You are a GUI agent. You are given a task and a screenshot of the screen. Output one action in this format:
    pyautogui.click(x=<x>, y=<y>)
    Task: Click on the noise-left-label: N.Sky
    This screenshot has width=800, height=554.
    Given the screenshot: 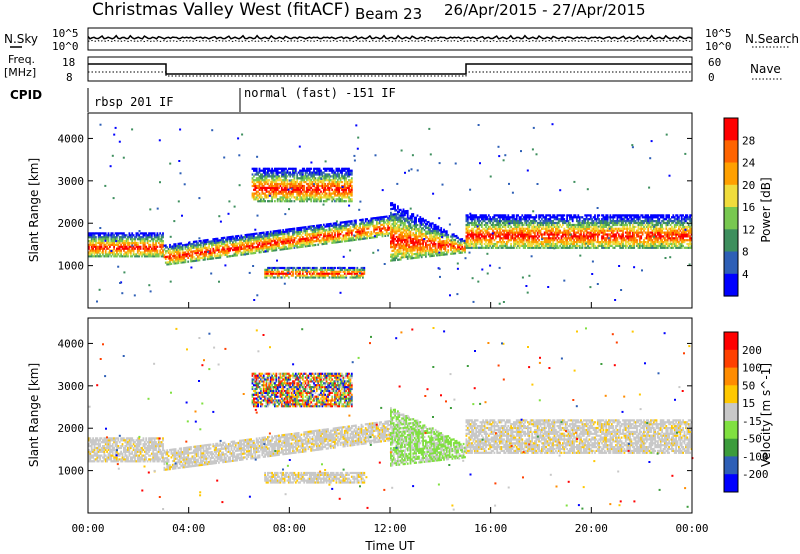 What is the action you would take?
    pyautogui.click(x=21, y=39)
    